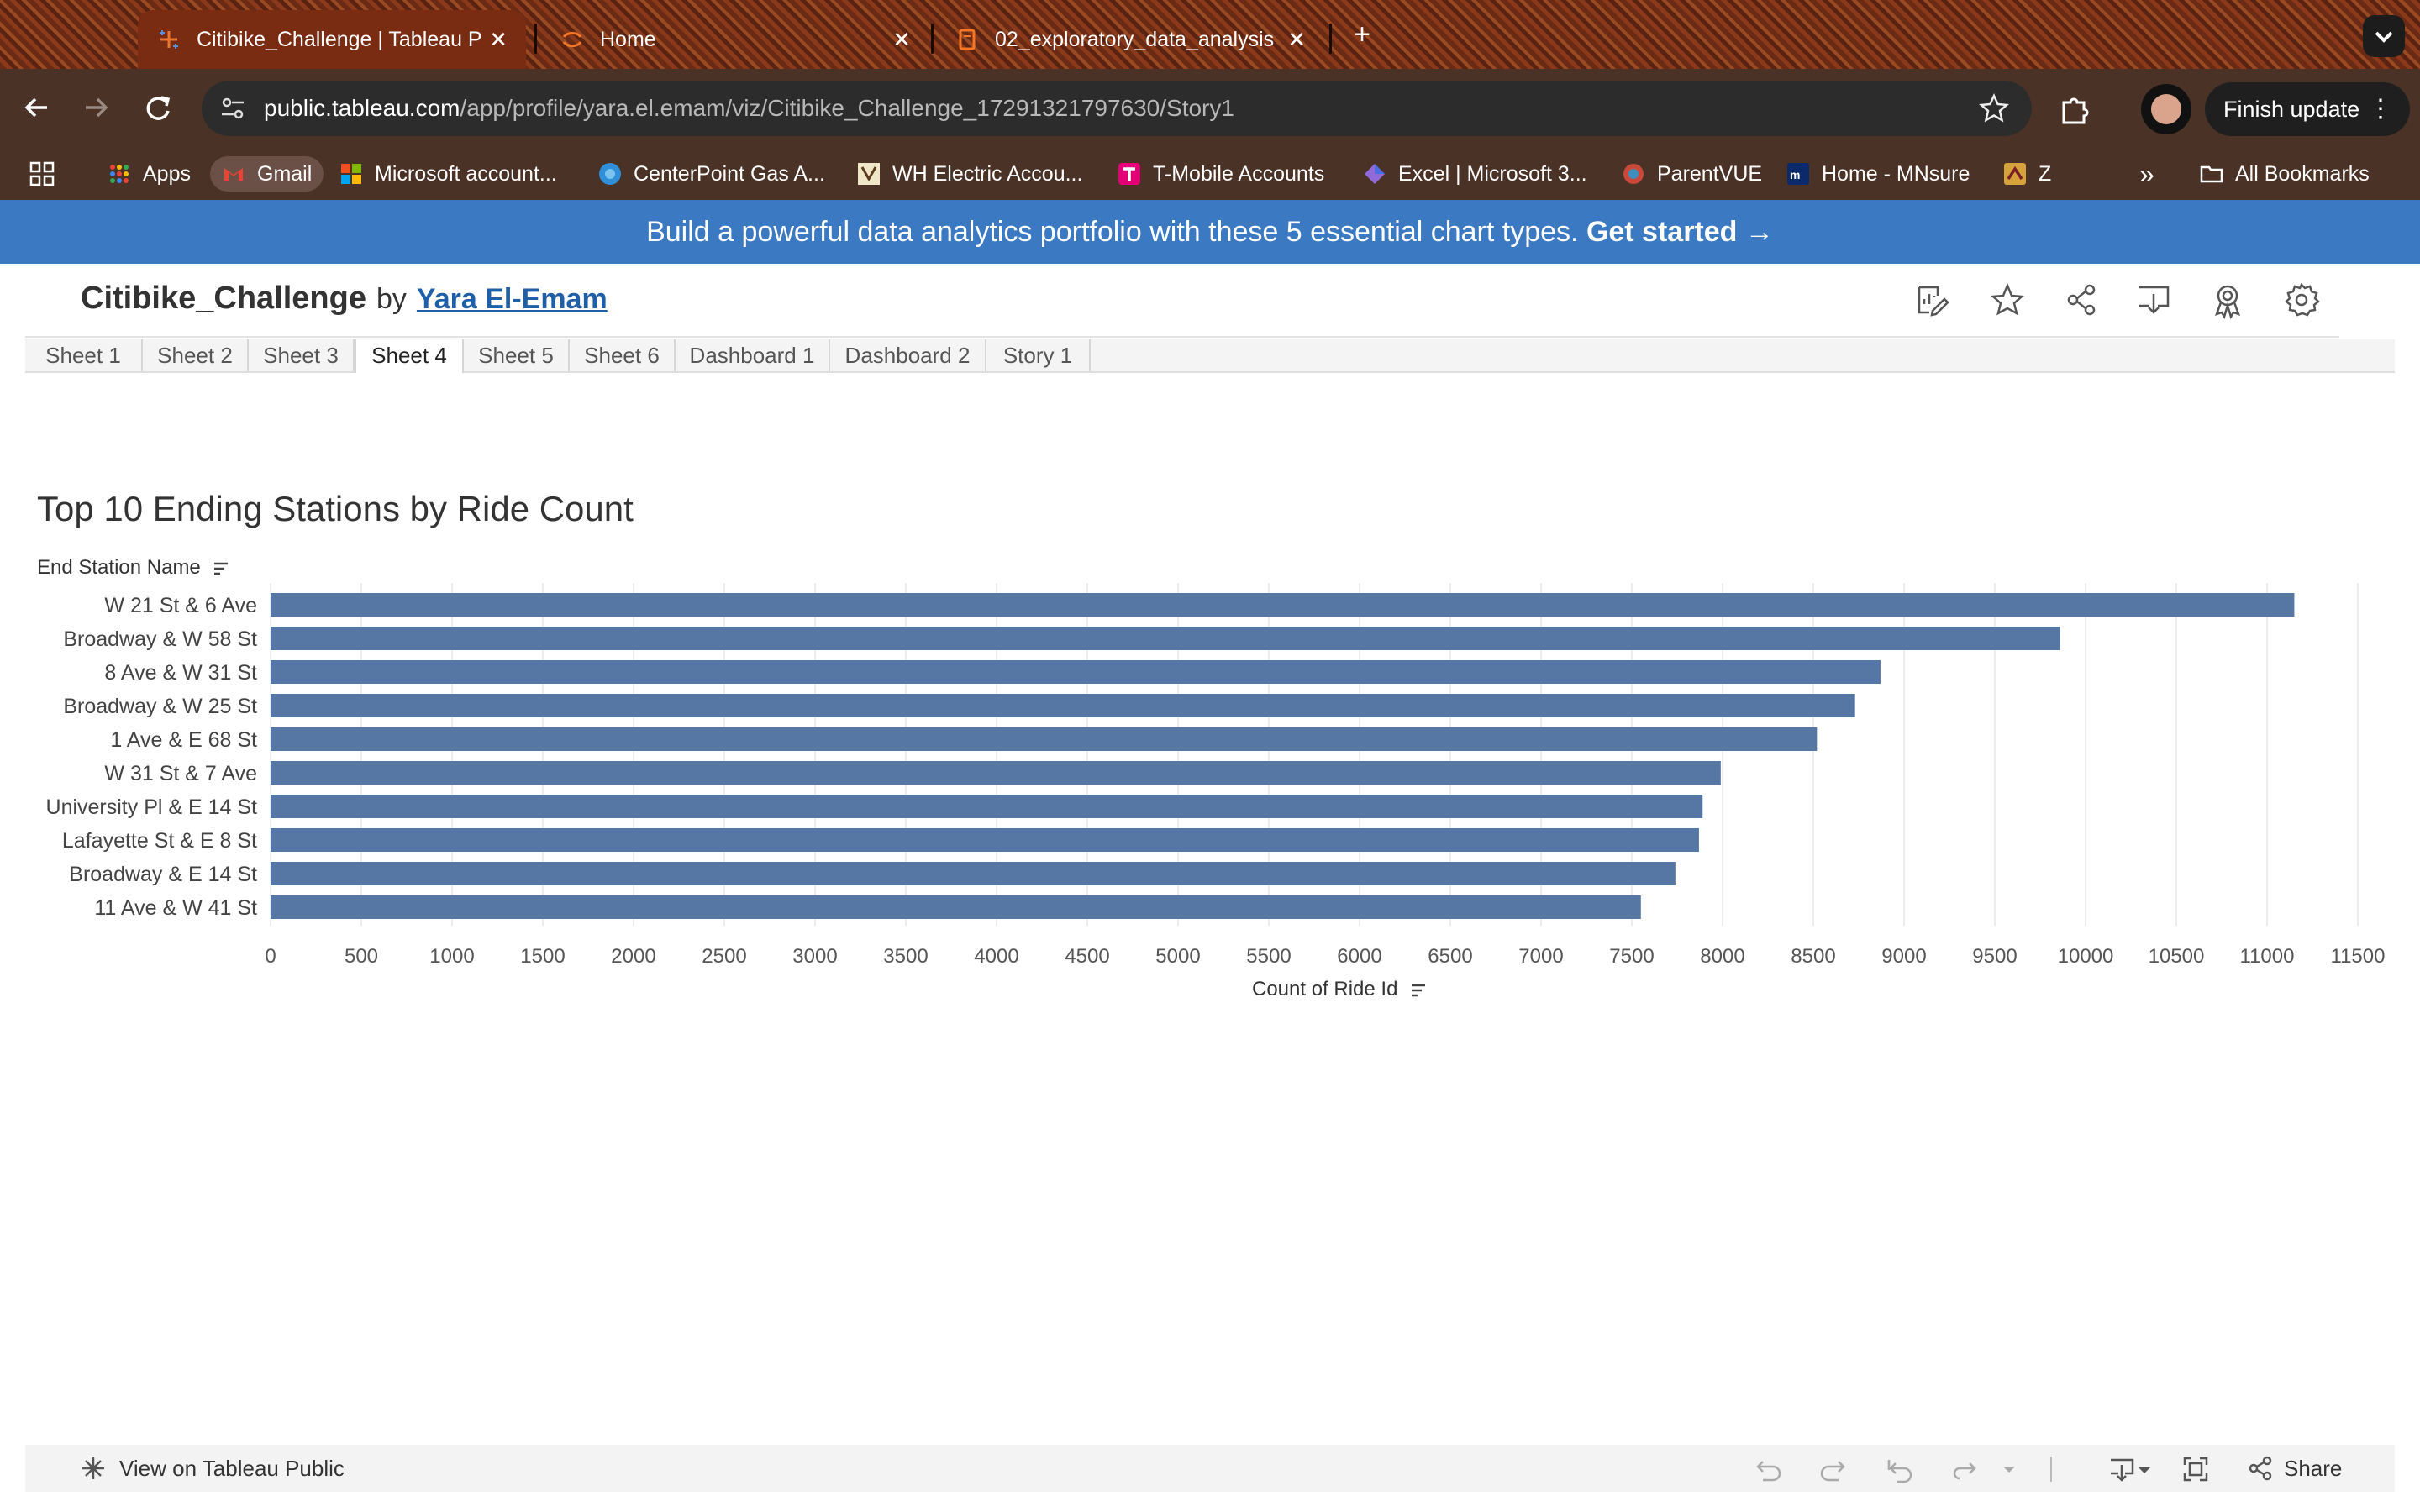  What do you see at coordinates (37, 107) in the screenshot?
I see `back-icon` at bounding box center [37, 107].